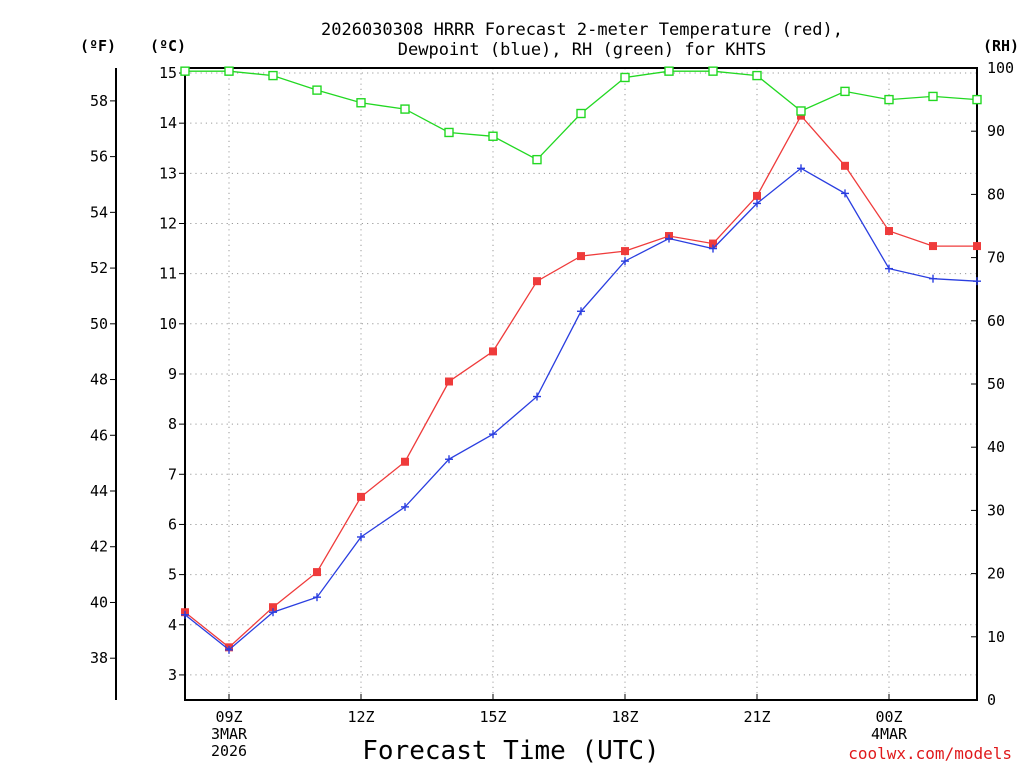 The height and width of the screenshot is (768, 1024). I want to click on fahrenheit-tick-label: 56, so click(99, 157).